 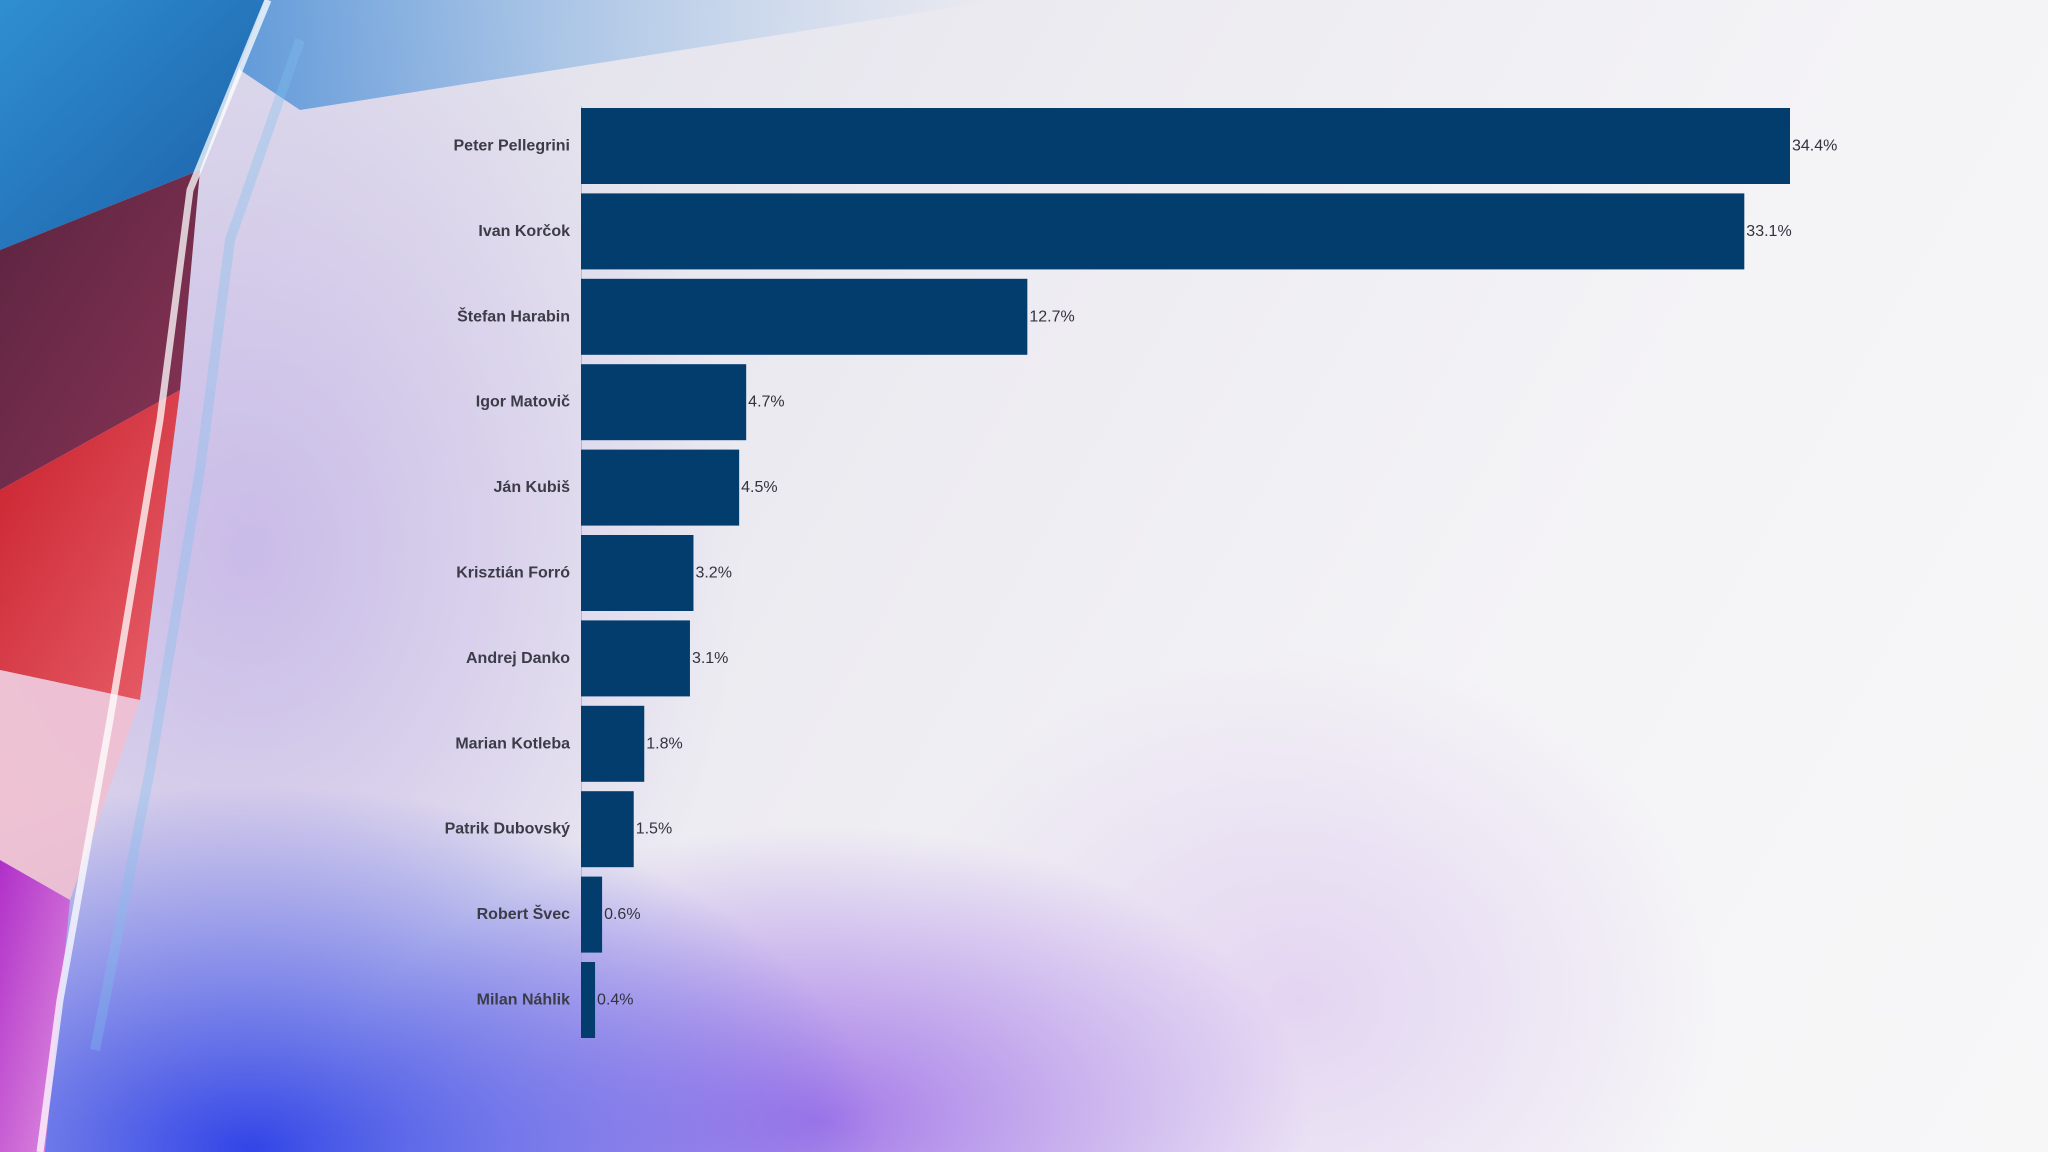 What do you see at coordinates (513, 573) in the screenshot?
I see `category-label: Krisztián Forró` at bounding box center [513, 573].